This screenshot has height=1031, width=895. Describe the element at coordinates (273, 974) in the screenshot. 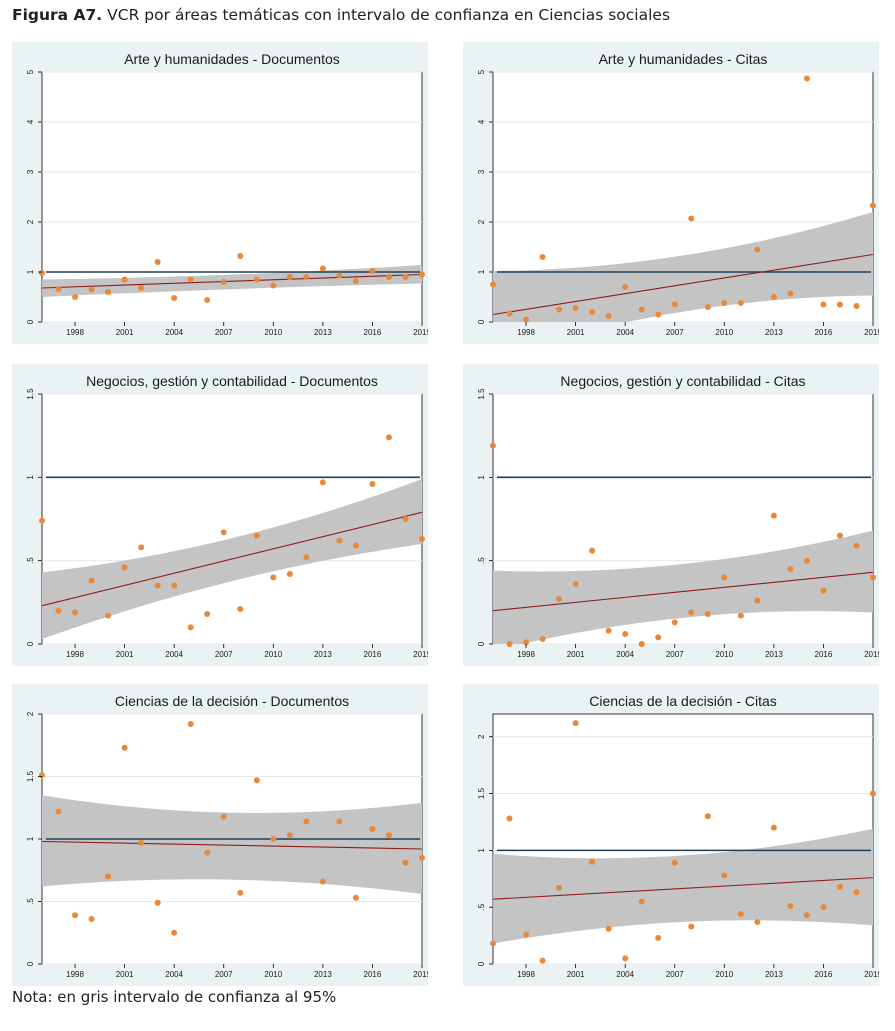

I see `x-tick-label: 2010` at that location.